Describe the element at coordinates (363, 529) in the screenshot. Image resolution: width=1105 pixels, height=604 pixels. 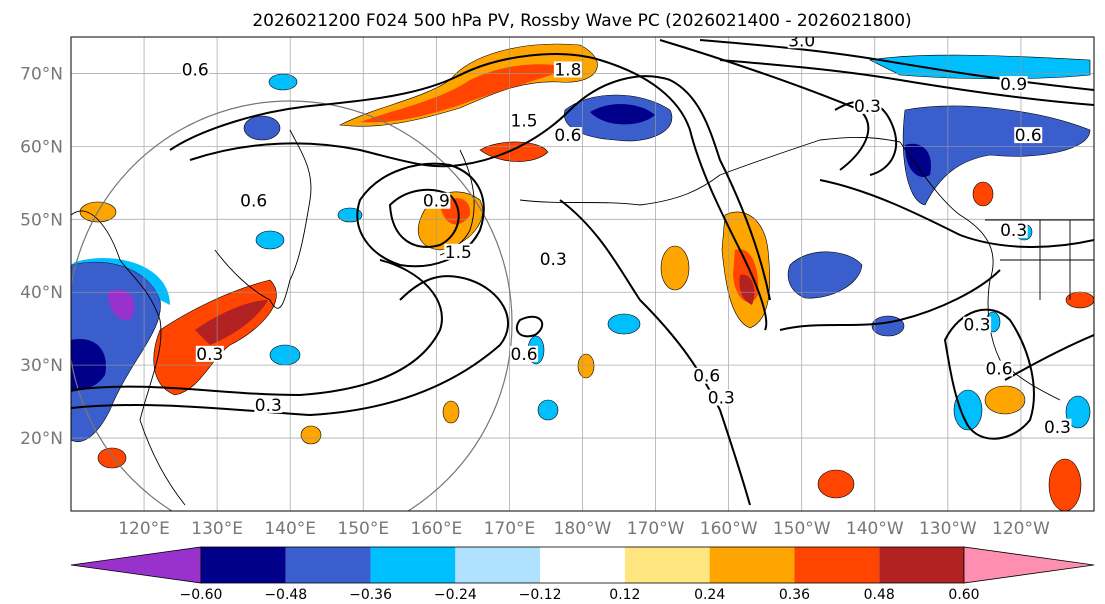
I see `lon-tick-label: 150°E` at that location.